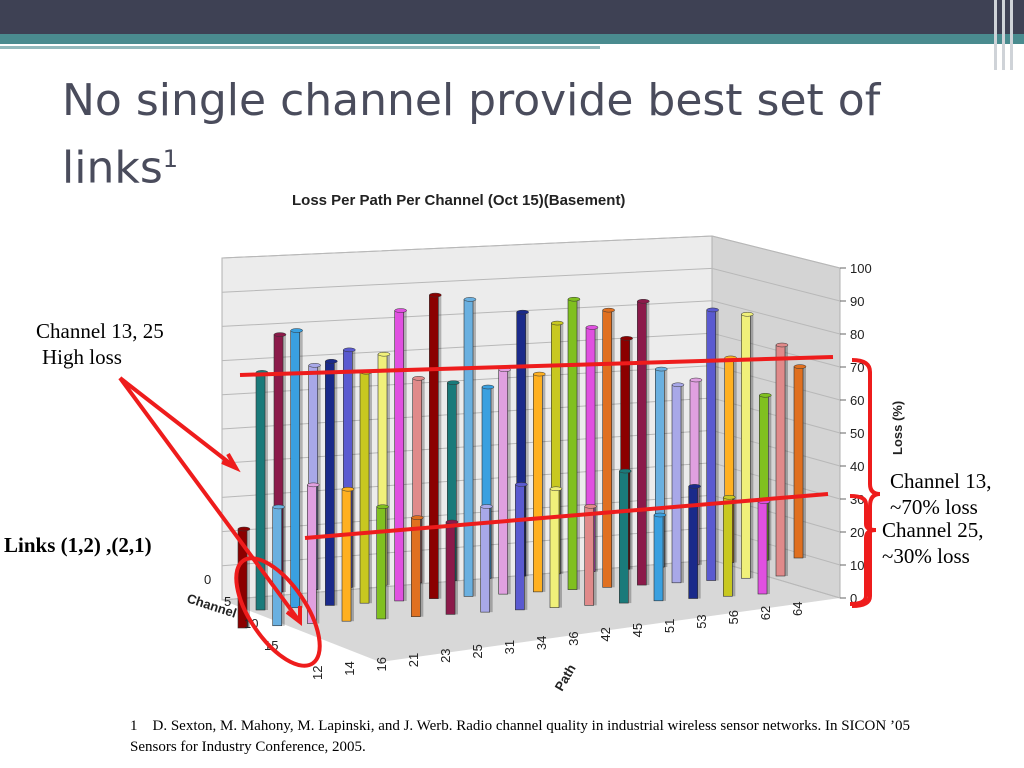  I want to click on links-highlight-ellipse, so click(278, 612).